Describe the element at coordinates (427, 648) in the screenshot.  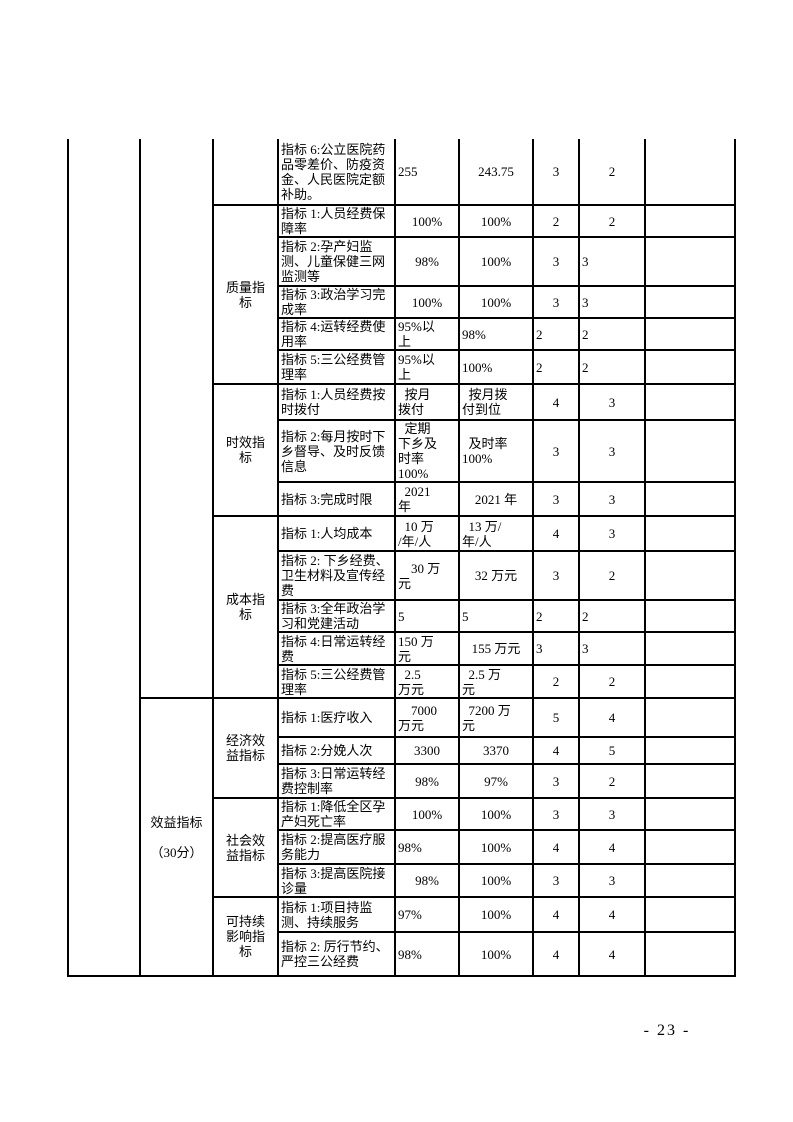
I see `target-value-cell: 150 万 元` at that location.